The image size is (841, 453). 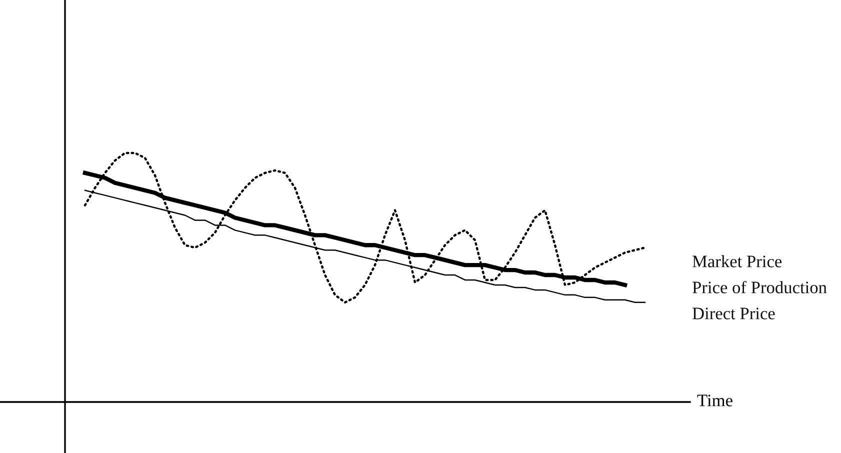 I want to click on text: Direct Price, so click(x=733, y=314).